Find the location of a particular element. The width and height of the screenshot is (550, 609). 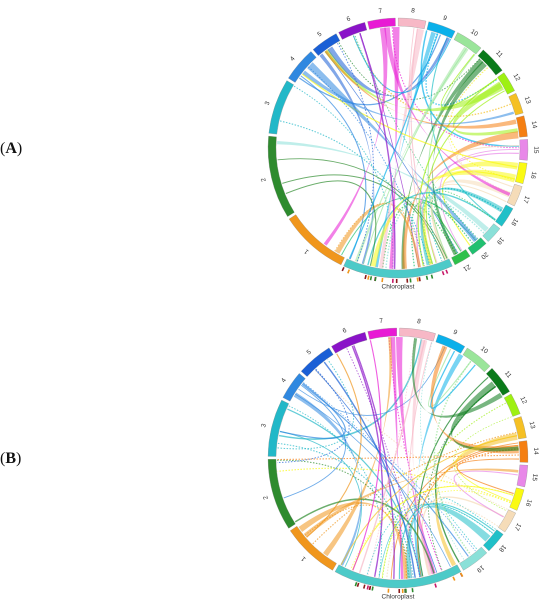

panel-a-letter: A is located at coordinates (11, 148).